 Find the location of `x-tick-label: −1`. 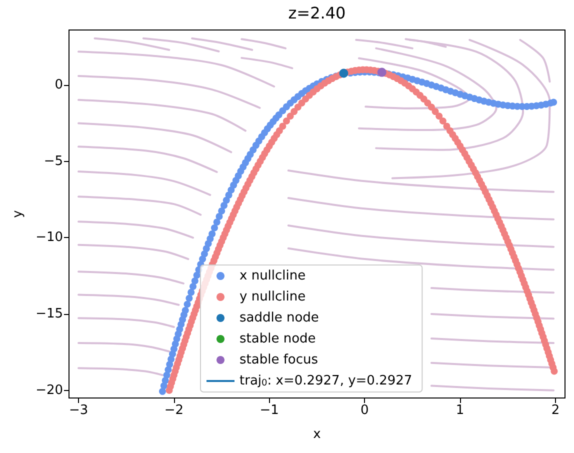

x-tick-label: −1 is located at coordinates (269, 410).